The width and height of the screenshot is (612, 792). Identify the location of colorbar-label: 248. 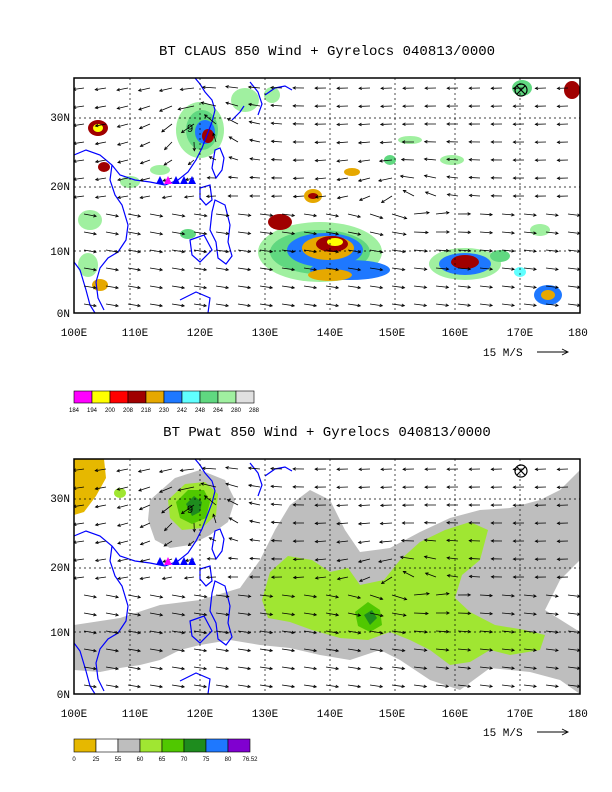
(200, 411).